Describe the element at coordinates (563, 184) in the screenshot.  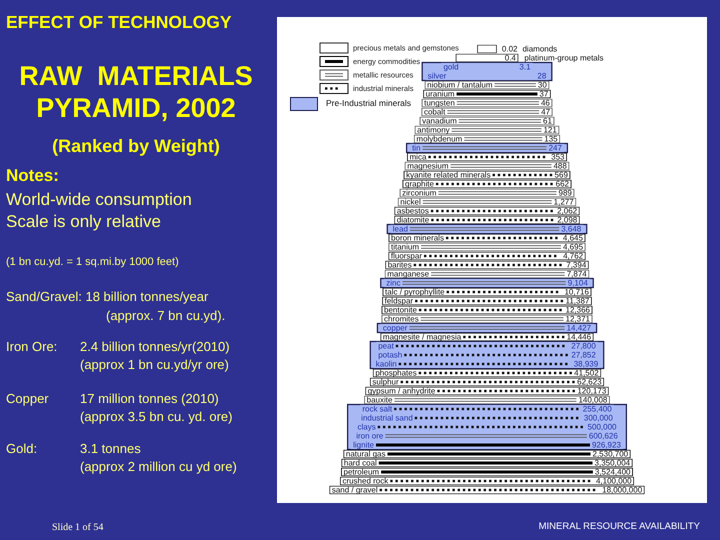
I see `data-label: 662` at that location.